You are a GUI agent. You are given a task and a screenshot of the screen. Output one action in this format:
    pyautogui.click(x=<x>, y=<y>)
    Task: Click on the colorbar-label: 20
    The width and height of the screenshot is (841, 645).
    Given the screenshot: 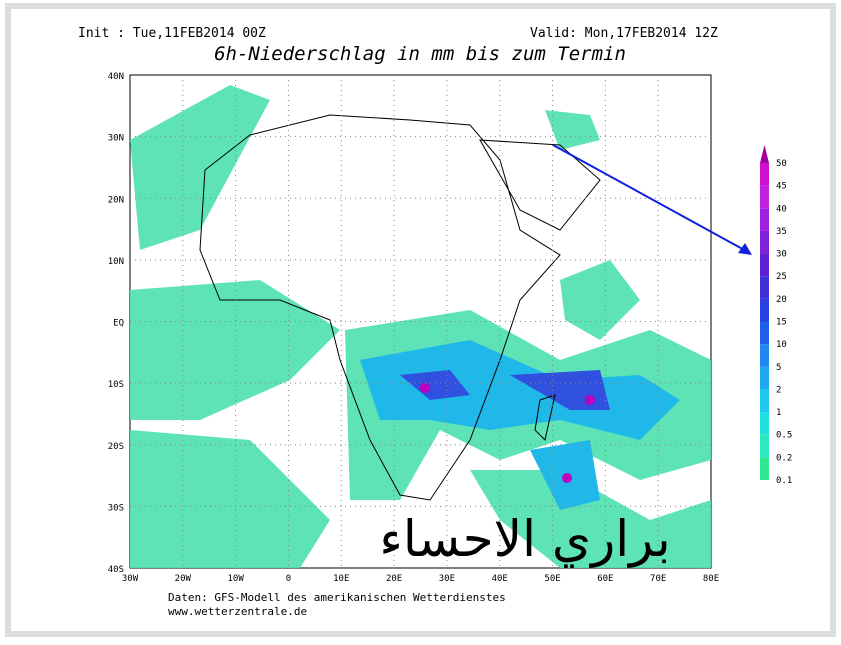 What is the action you would take?
    pyautogui.click(x=781, y=300)
    